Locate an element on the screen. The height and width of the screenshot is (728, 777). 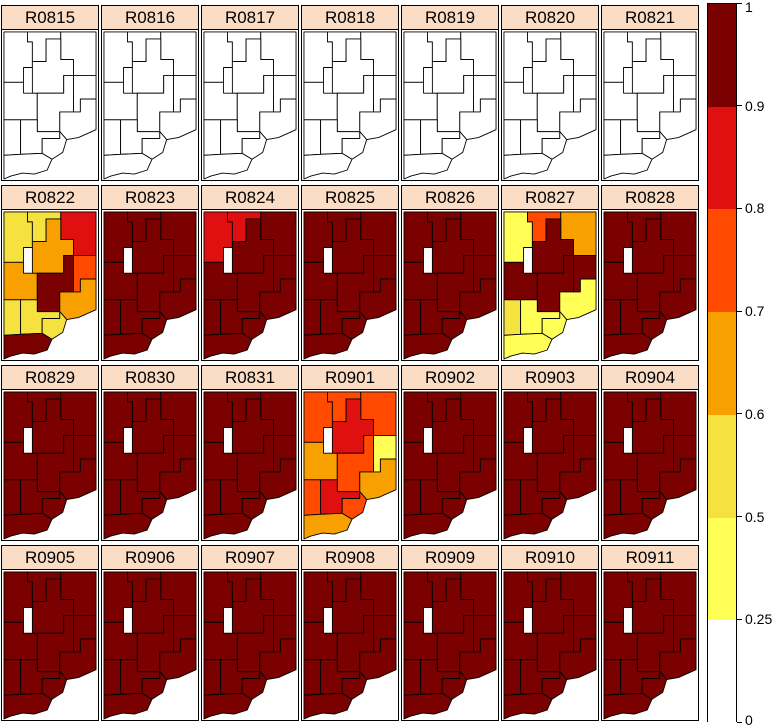
map-panel: R0819 is located at coordinates (450, 93).